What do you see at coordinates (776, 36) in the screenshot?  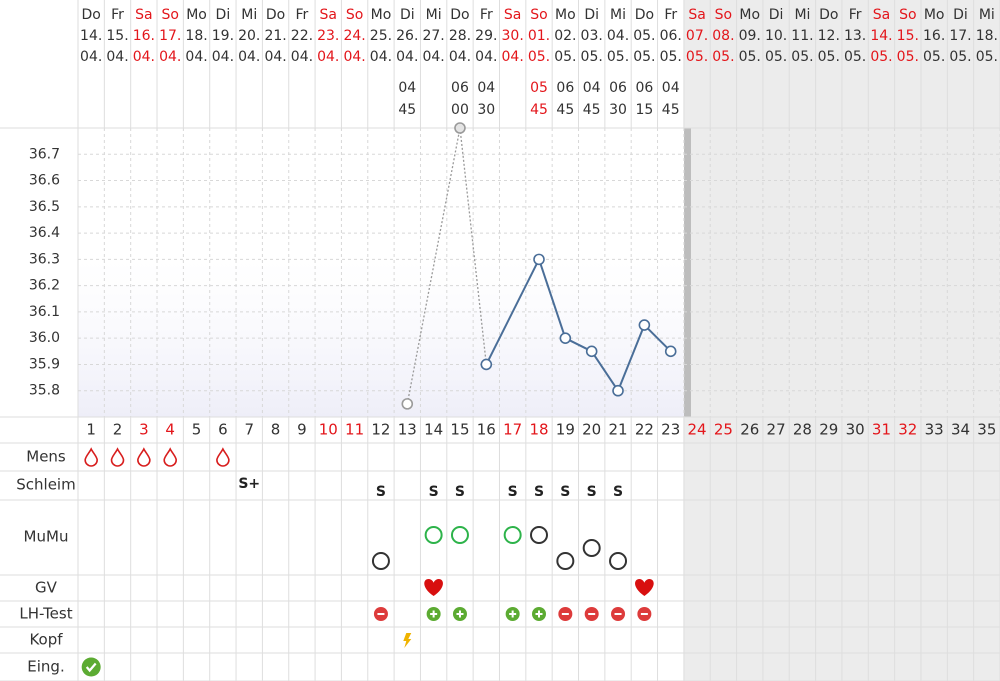 I see `date: 10.` at bounding box center [776, 36].